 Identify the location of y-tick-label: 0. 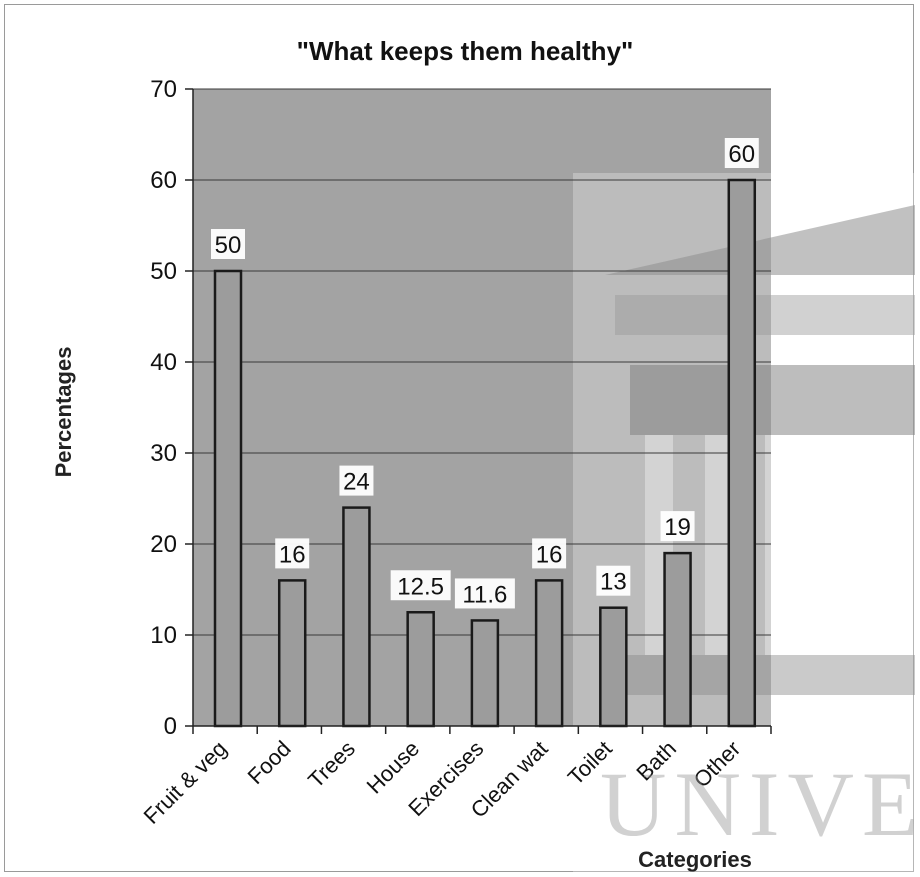
(170, 726).